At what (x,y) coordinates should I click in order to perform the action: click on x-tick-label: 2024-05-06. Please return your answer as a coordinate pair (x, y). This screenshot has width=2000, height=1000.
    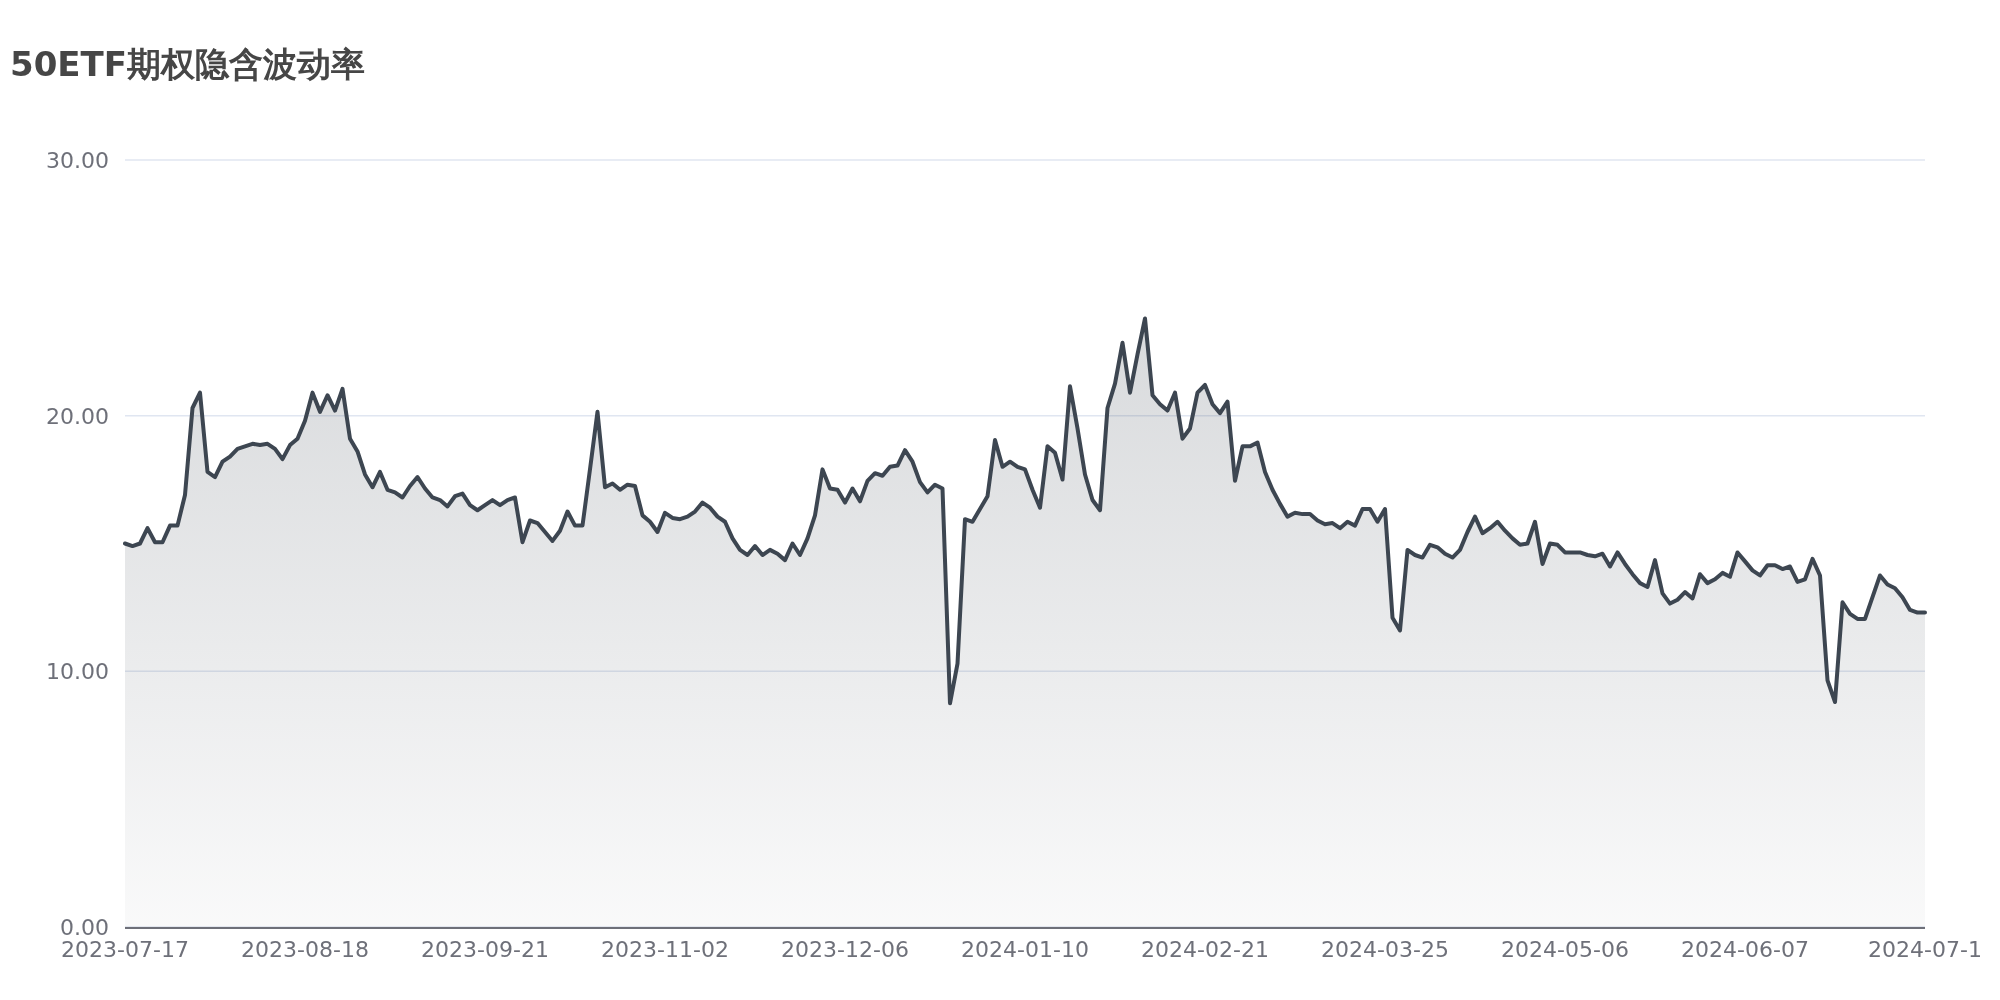
    Looking at the image, I should click on (1565, 949).